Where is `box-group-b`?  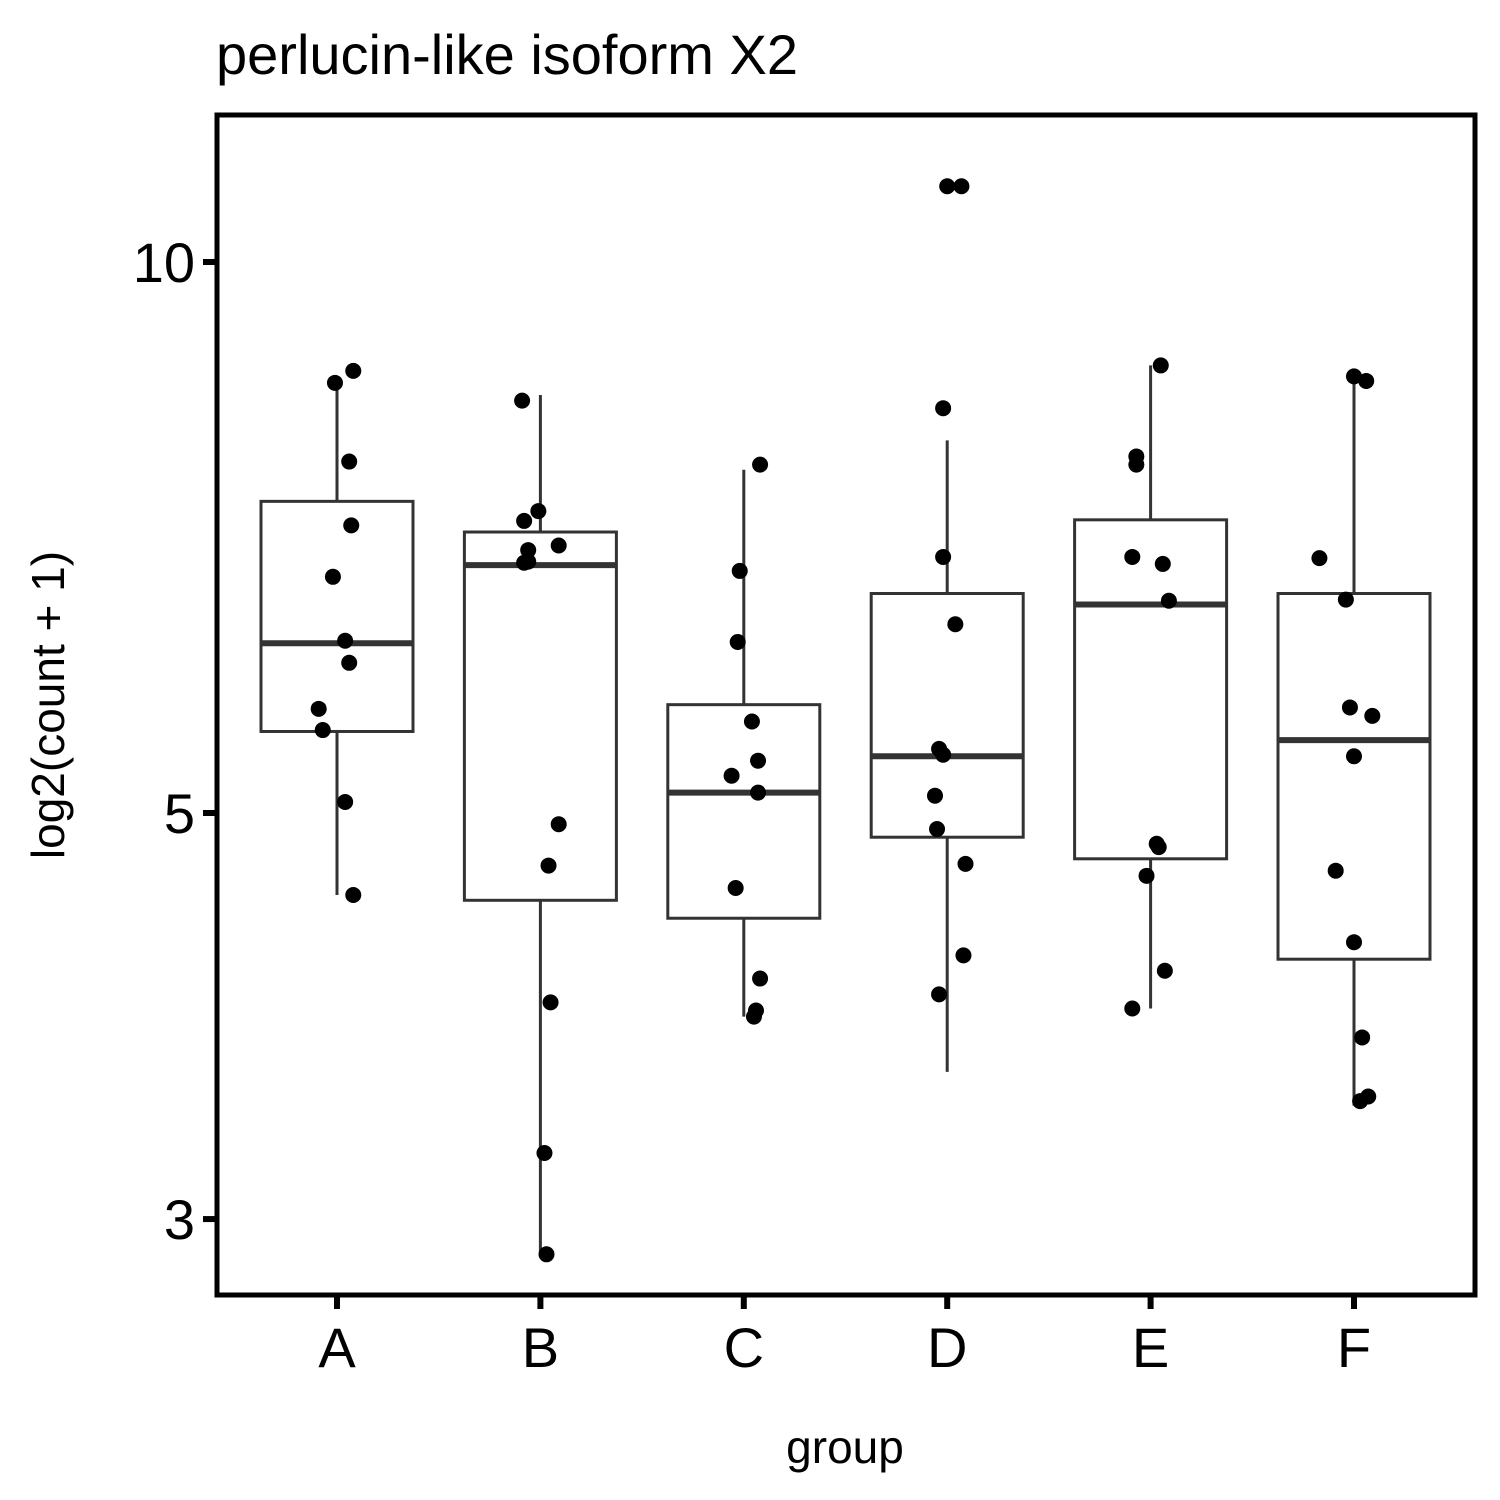
box-group-b is located at coordinates (540, 824).